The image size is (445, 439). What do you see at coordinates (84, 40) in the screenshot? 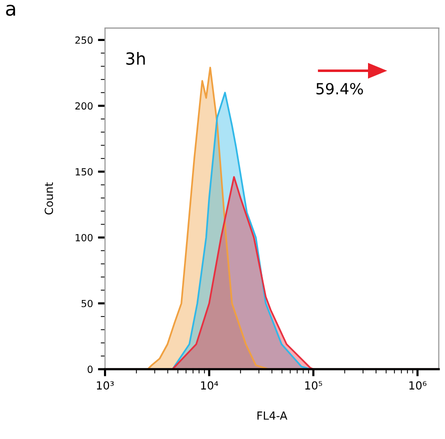
I see `y-tick-label: 250` at bounding box center [84, 40].